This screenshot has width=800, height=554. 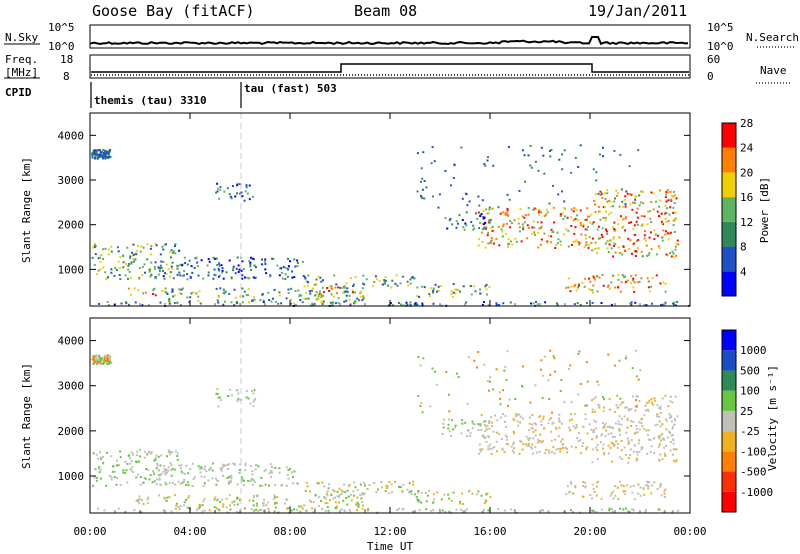 I want to click on beam-title: Beam 08, so click(x=385, y=11).